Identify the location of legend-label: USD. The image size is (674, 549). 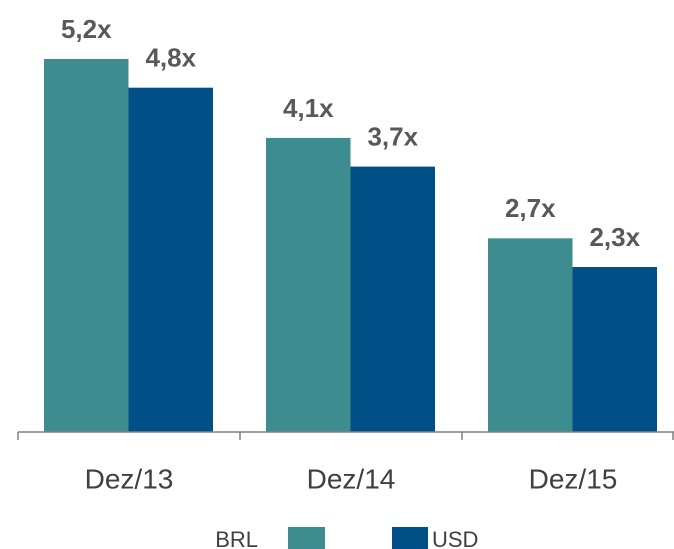
(455, 538).